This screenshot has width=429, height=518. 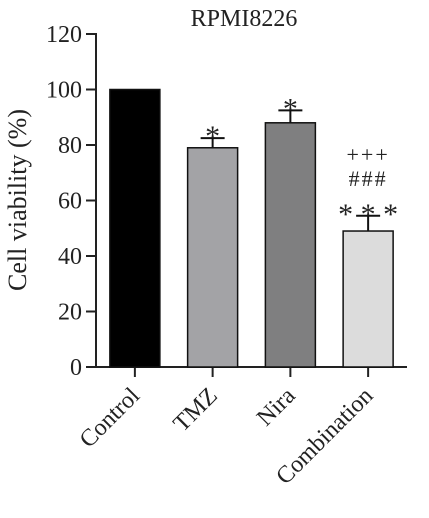 What do you see at coordinates (196, 410) in the screenshot?
I see `x-tick-label: TMZ` at bounding box center [196, 410].